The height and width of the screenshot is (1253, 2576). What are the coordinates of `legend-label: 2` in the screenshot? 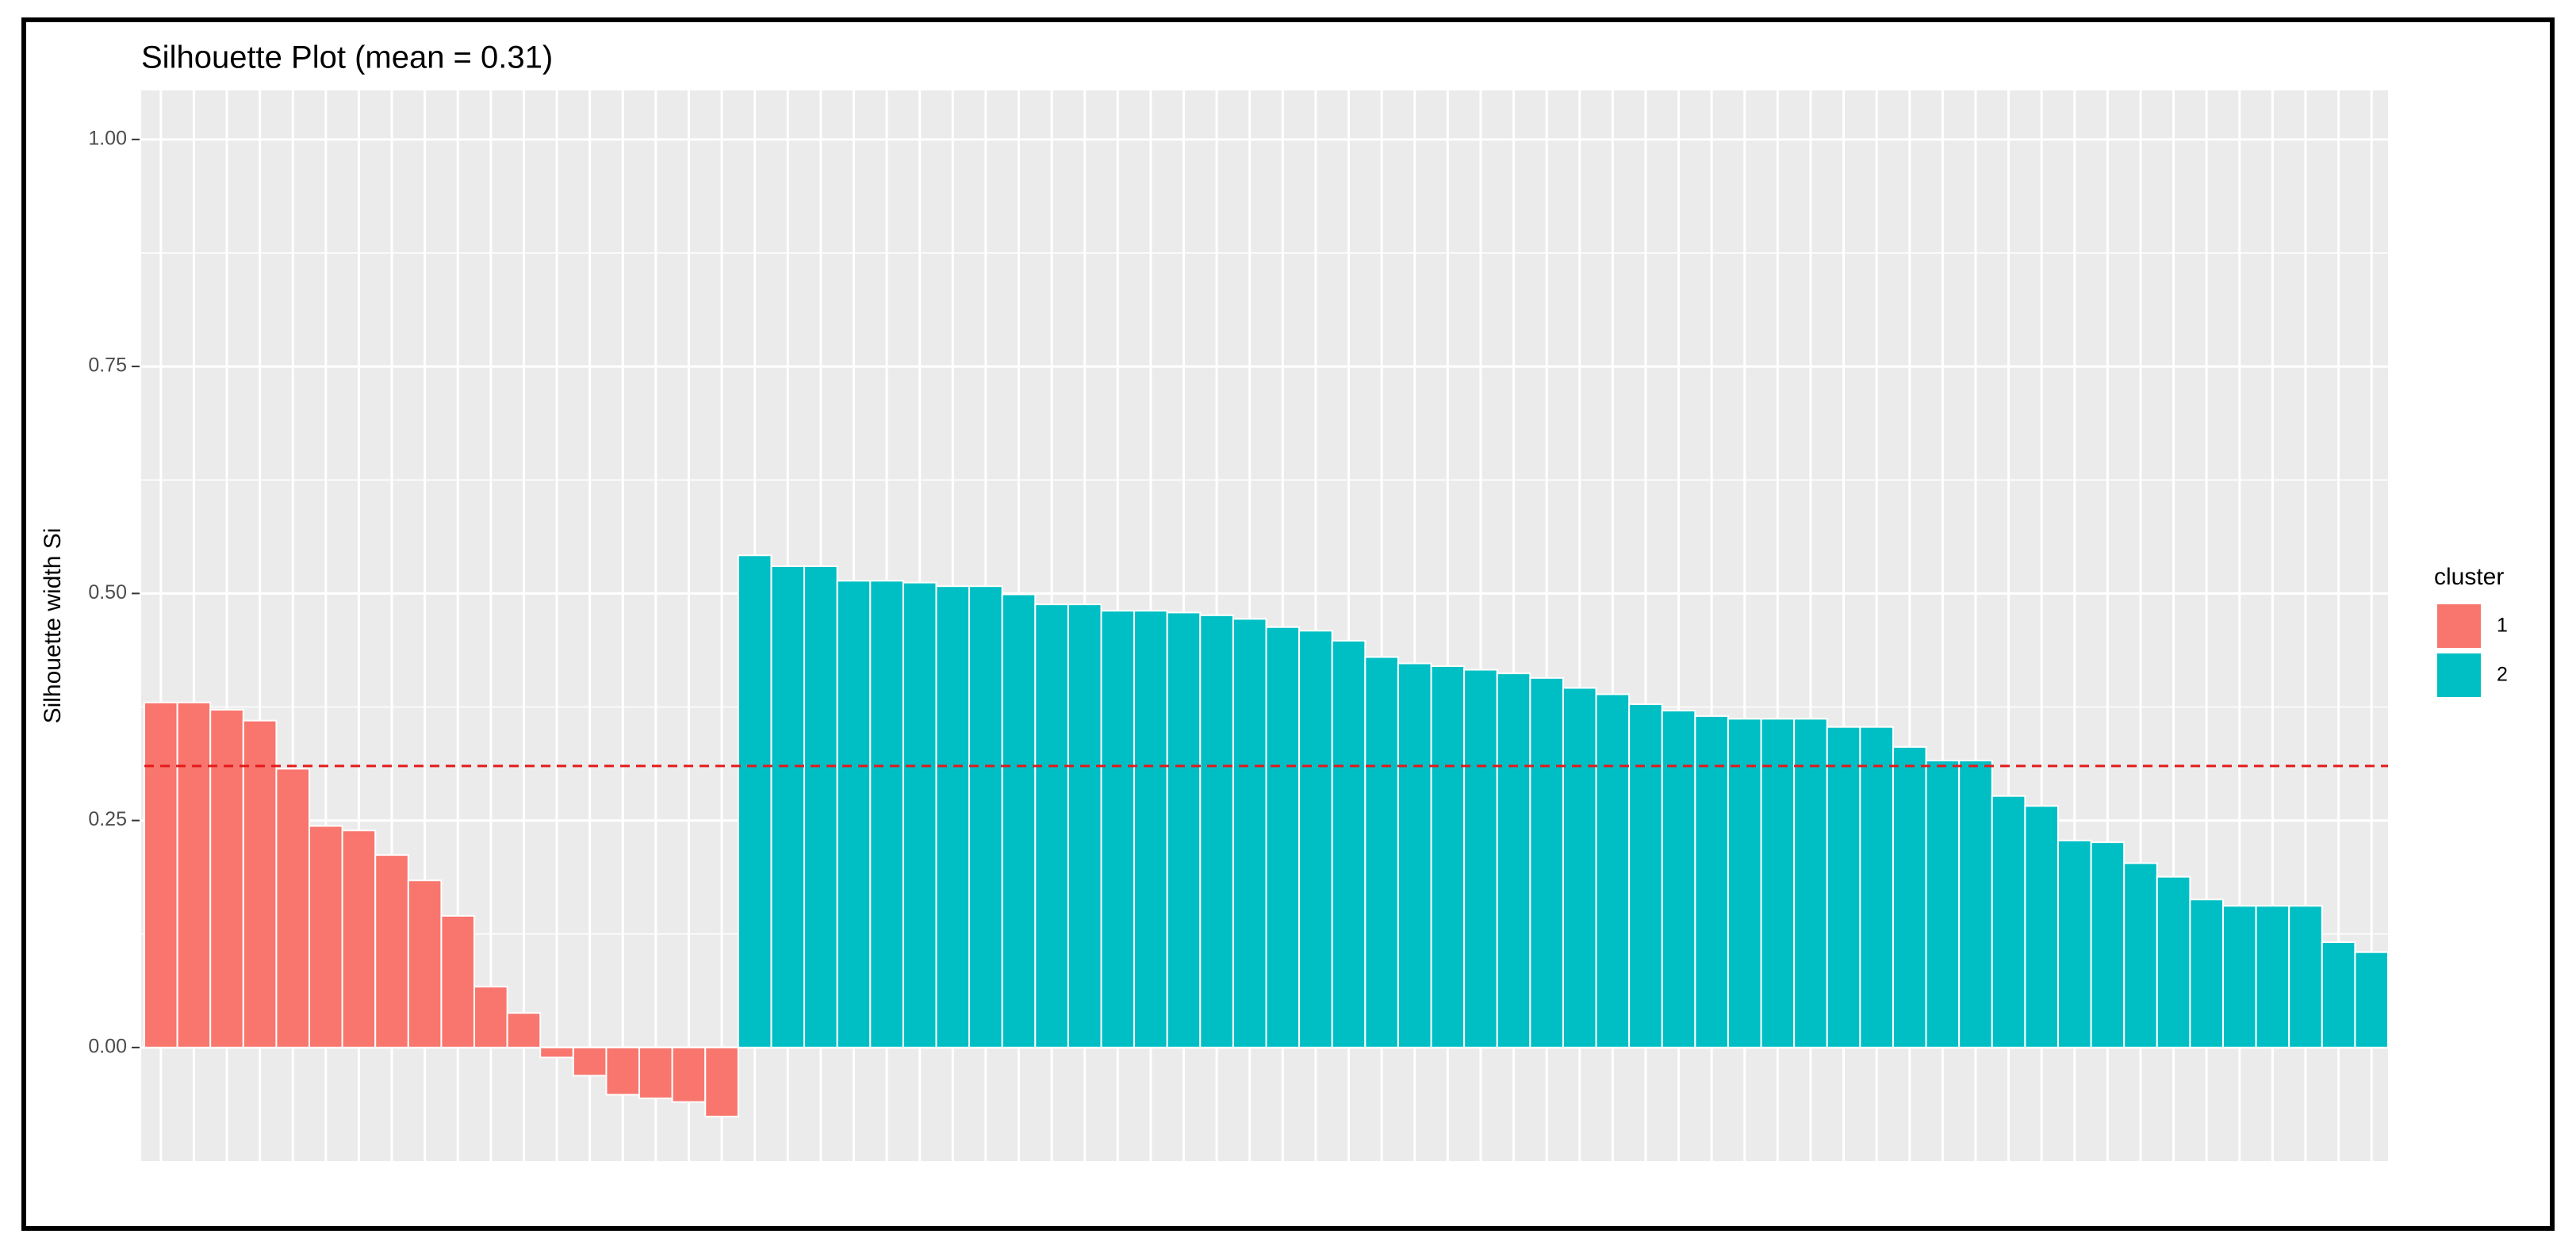 It's located at (2503, 675).